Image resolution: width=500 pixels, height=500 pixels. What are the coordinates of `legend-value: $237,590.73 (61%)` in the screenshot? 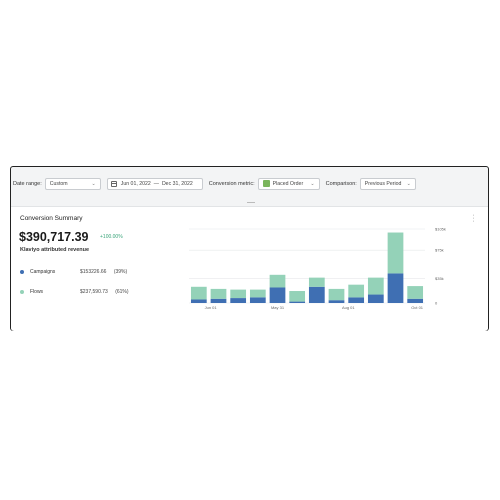 It's located at (104, 292).